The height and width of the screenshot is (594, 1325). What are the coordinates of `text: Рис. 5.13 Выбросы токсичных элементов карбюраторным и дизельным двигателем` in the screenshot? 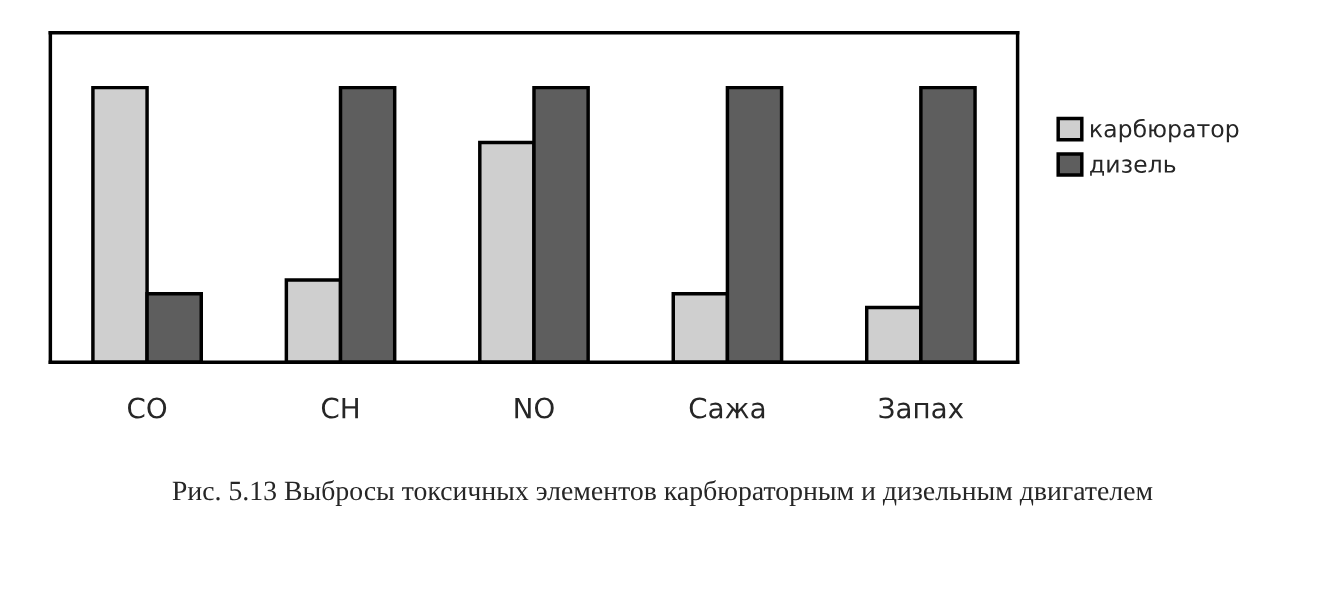 It's located at (662, 493).